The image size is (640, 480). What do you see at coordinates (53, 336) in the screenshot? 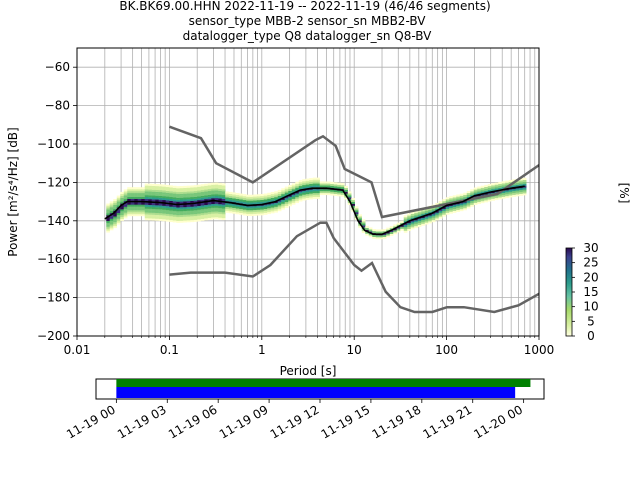
I see `y-tick-label: −200` at bounding box center [53, 336].